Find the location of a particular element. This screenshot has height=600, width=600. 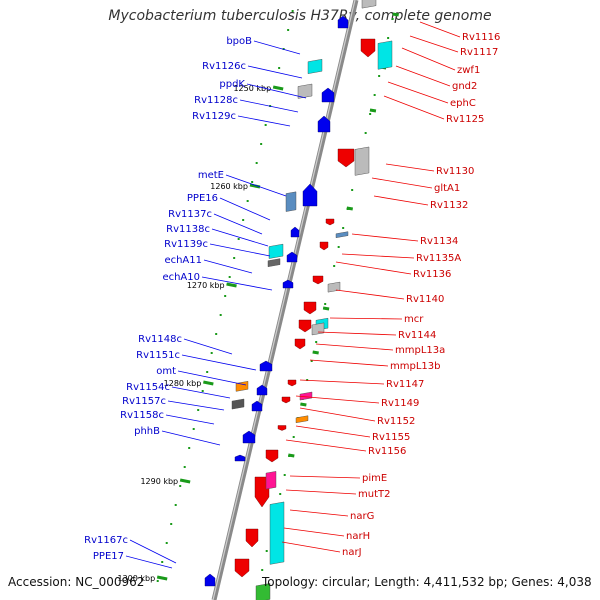

gene-label-right: pimE is located at coordinates (374, 478).